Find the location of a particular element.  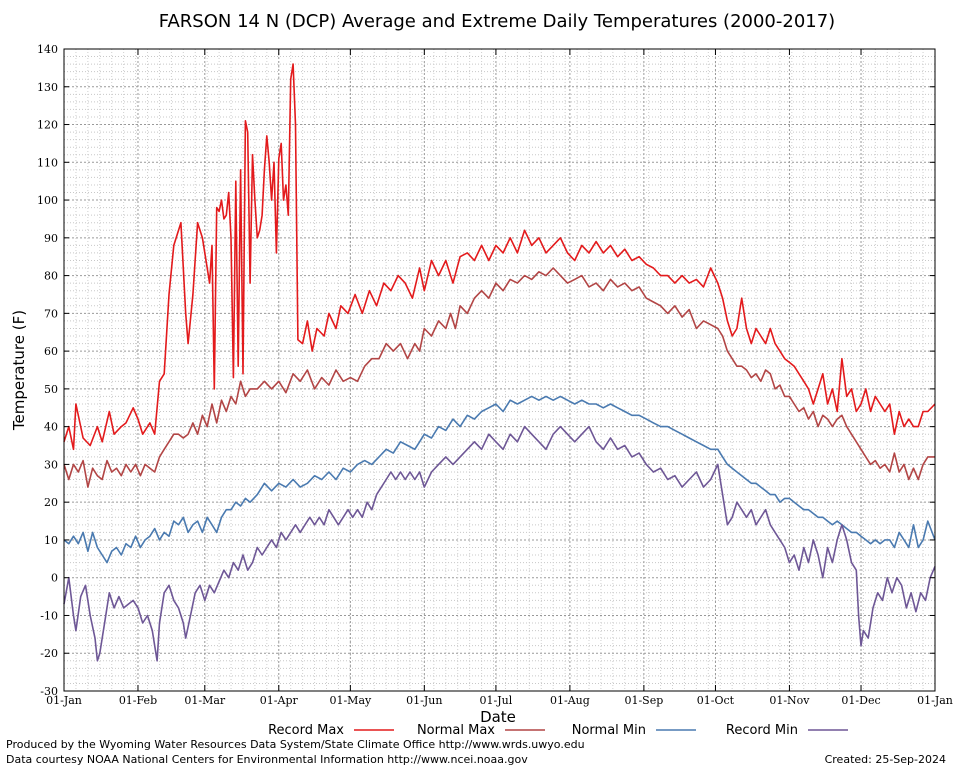

legend: Record Max Normal Max Normal Min Record Min is located at coordinates (558, 730).